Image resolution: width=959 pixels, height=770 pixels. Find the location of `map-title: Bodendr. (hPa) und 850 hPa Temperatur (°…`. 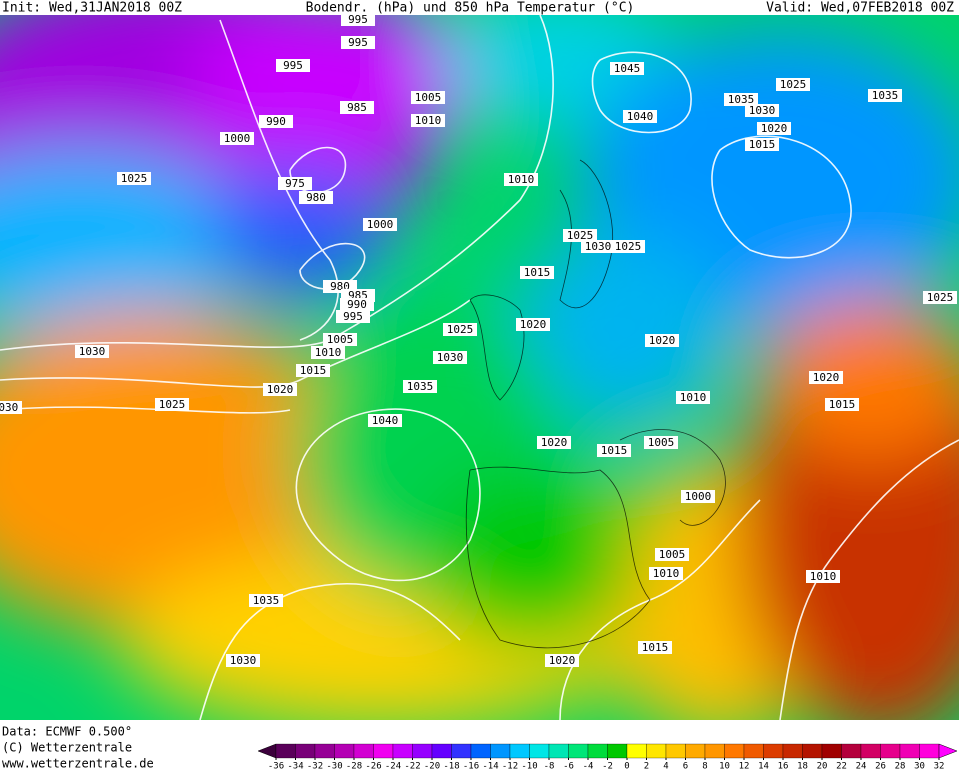

map-title: Bodendr. (hPa) und 850 hPa Temperatur (°… is located at coordinates (470, 8).